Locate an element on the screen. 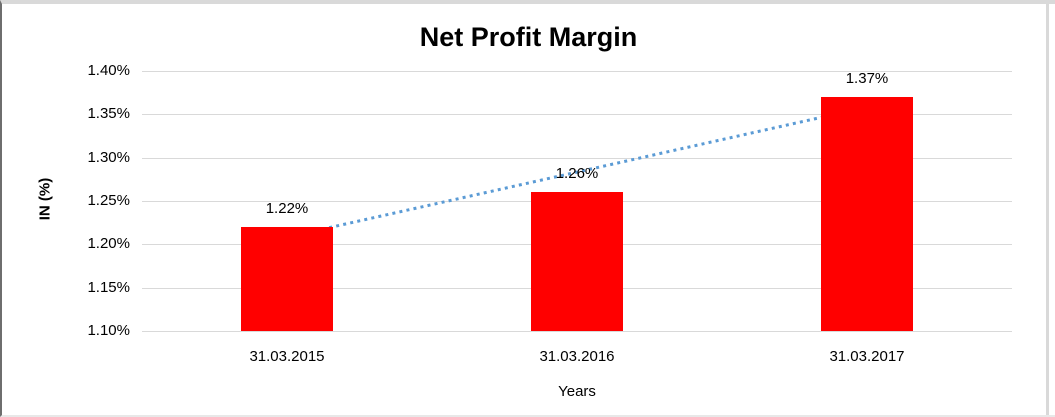  bar-31.03.2016 is located at coordinates (577, 261).